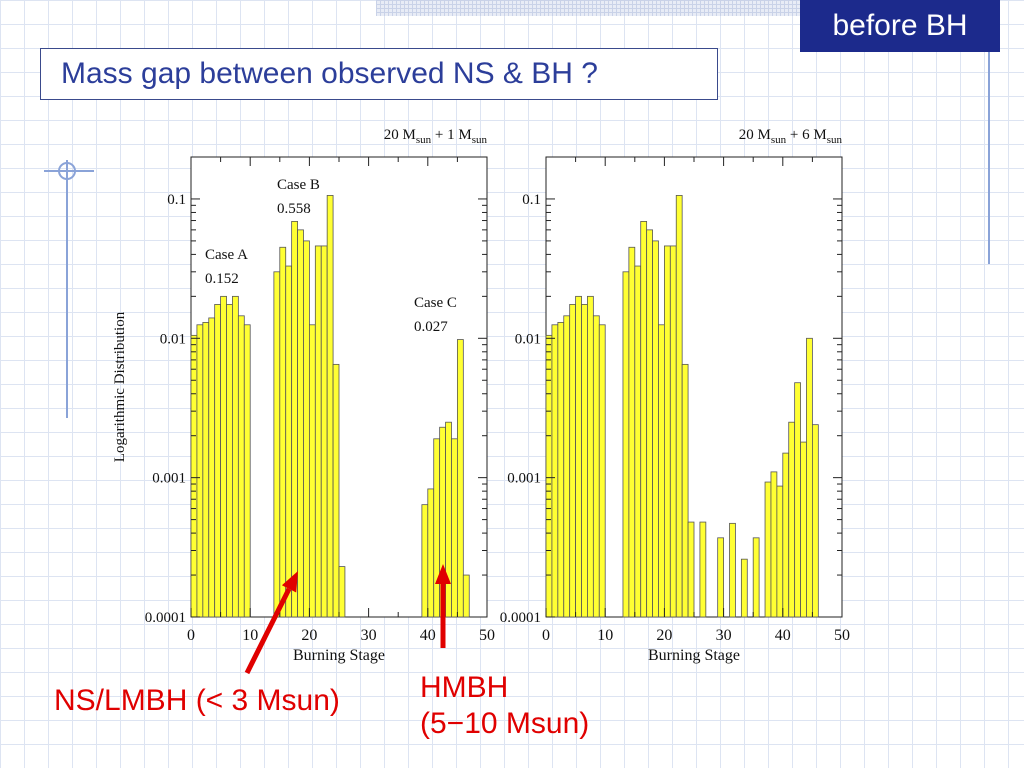  What do you see at coordinates (347, 619) in the screenshot?
I see `callout-arrows` at bounding box center [347, 619].